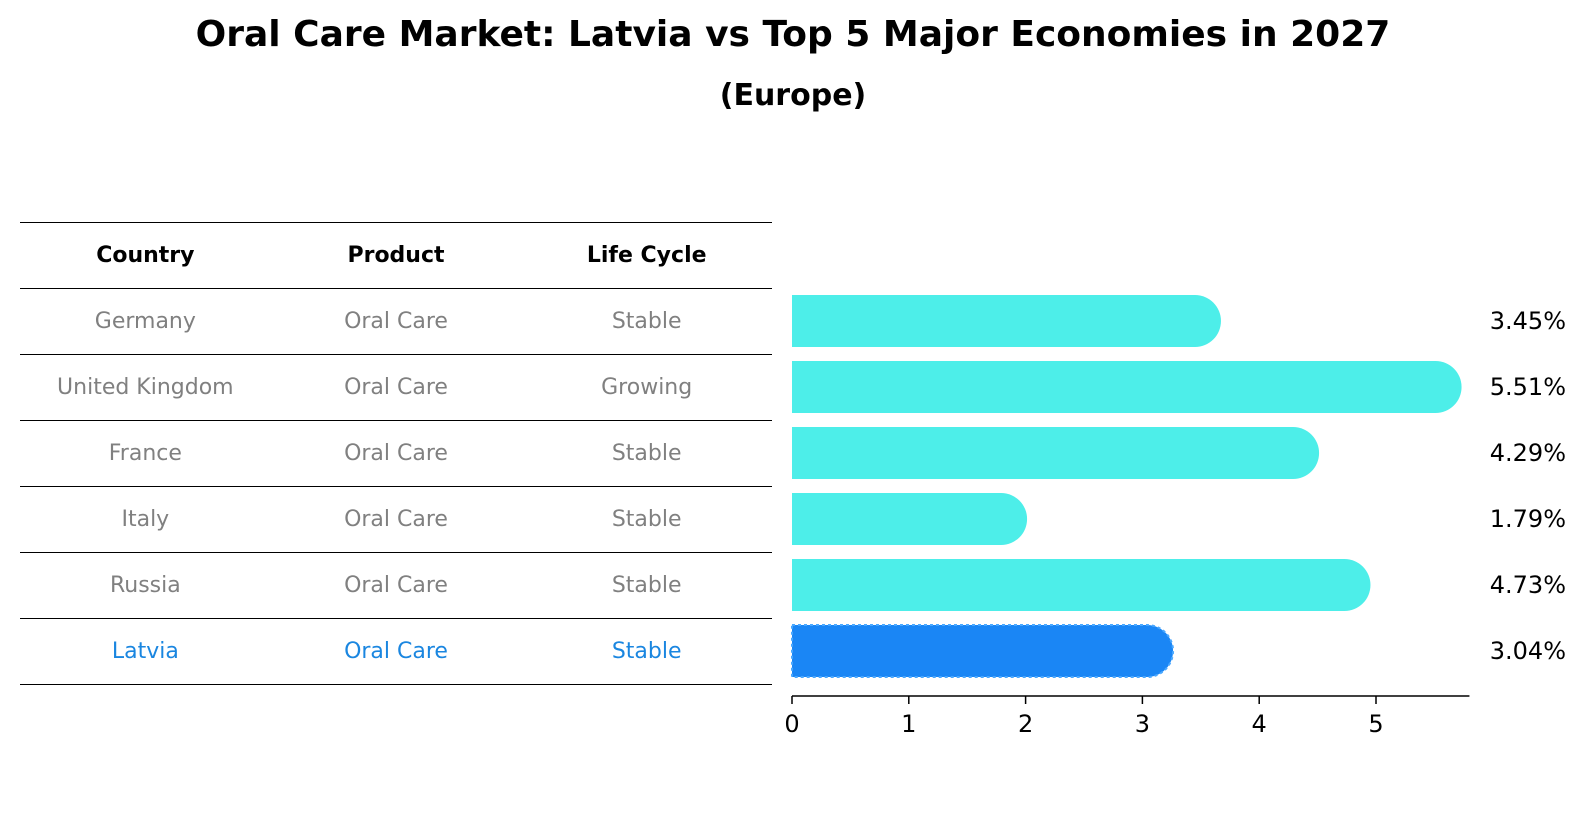 This screenshot has height=823, width=1586. Describe the element at coordinates (1528, 321) in the screenshot. I see `value-label: 3.45%` at that location.